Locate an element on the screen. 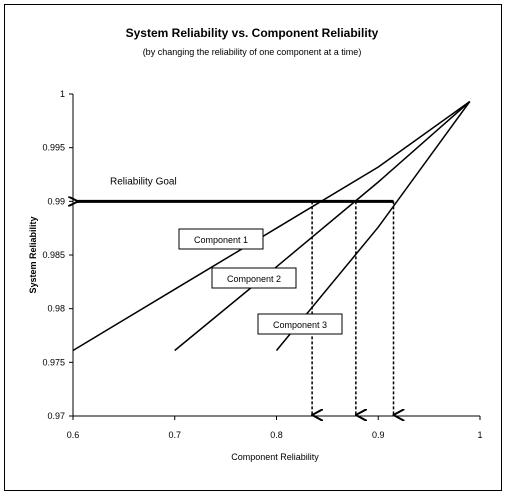 Image resolution: width=508 pixels, height=497 pixels. y-tick-label: 0.995 is located at coordinates (53, 148).